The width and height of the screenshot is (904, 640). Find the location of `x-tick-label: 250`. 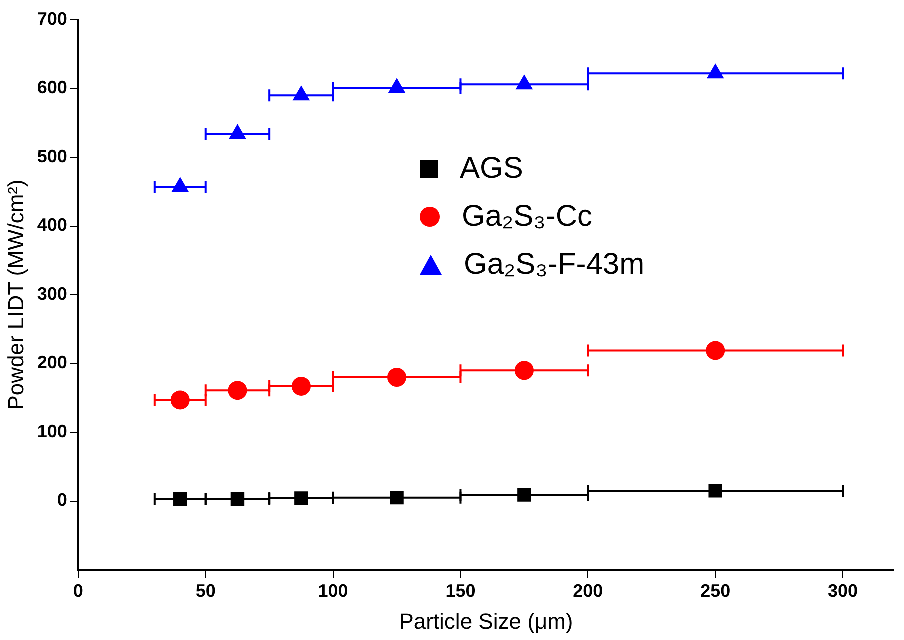

x-tick-label: 250 is located at coordinates (715, 590).